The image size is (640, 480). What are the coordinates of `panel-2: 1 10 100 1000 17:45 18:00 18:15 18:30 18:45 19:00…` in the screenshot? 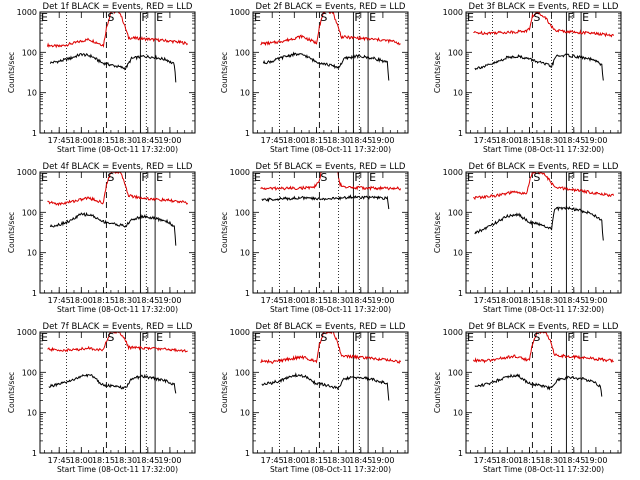 It's located at (314, 78).